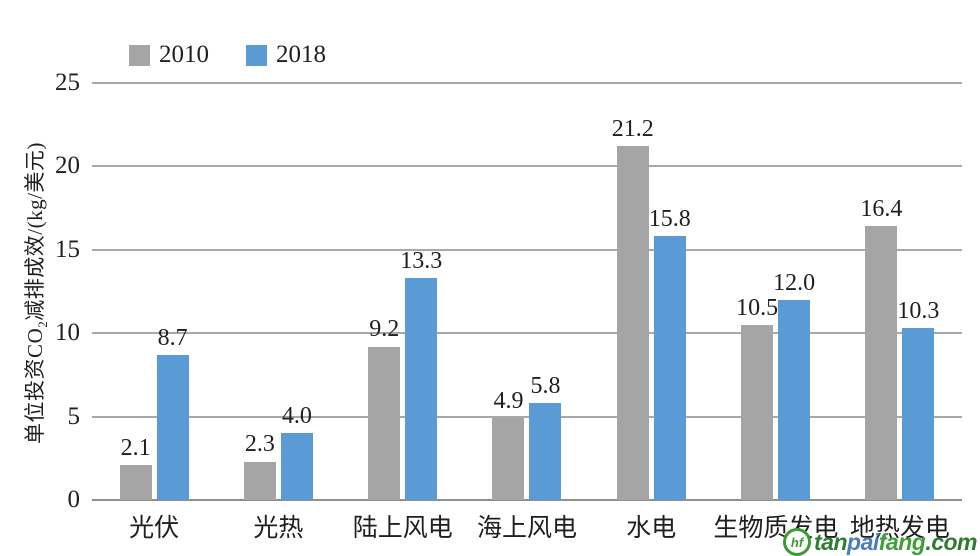 This screenshot has width=980, height=556. What do you see at coordinates (881, 209) in the screenshot?
I see `bar-value-label: 16.4` at bounding box center [881, 209].